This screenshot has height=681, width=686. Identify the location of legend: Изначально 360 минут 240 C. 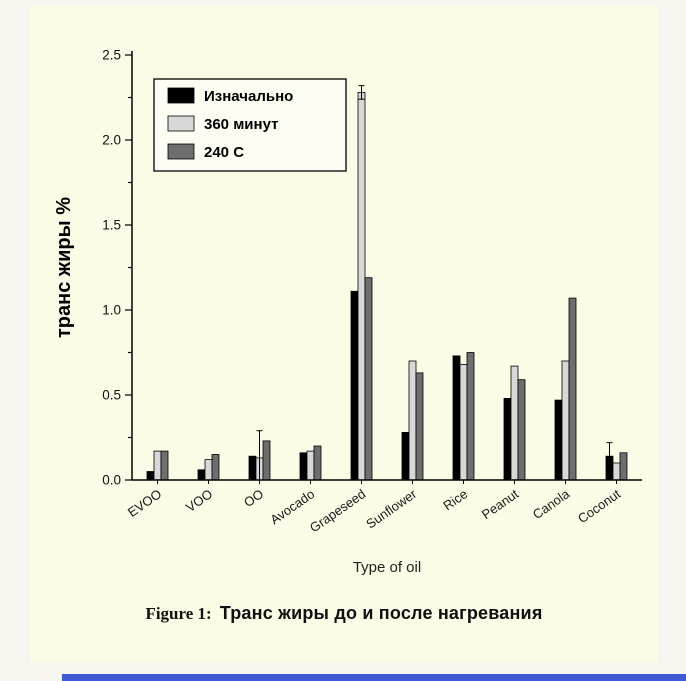
(250, 125).